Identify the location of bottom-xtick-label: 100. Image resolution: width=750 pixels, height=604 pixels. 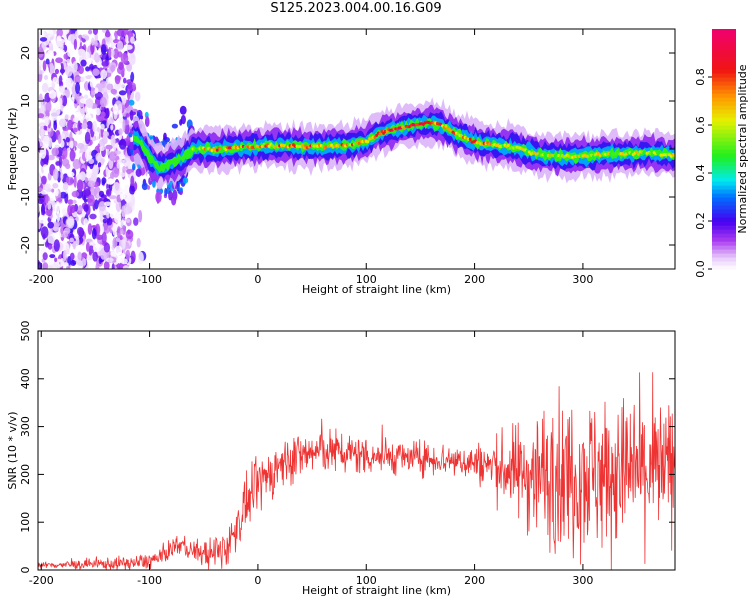
(366, 580).